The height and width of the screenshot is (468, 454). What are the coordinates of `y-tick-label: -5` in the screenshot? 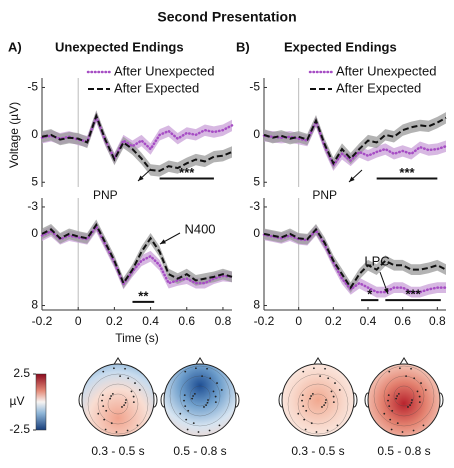 It's located at (32, 87).